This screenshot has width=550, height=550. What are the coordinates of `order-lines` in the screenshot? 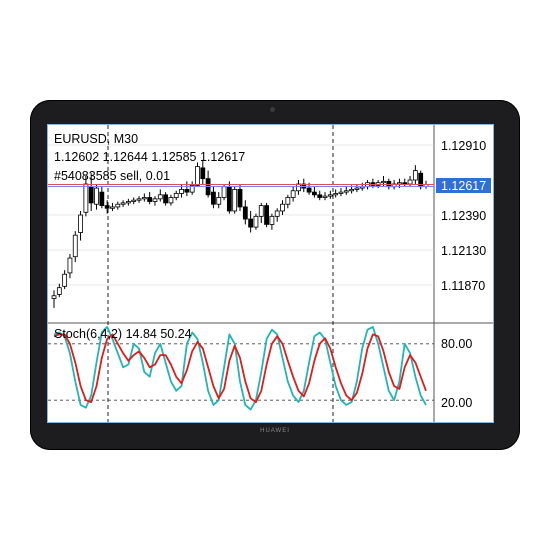 It's located at (241, 185).